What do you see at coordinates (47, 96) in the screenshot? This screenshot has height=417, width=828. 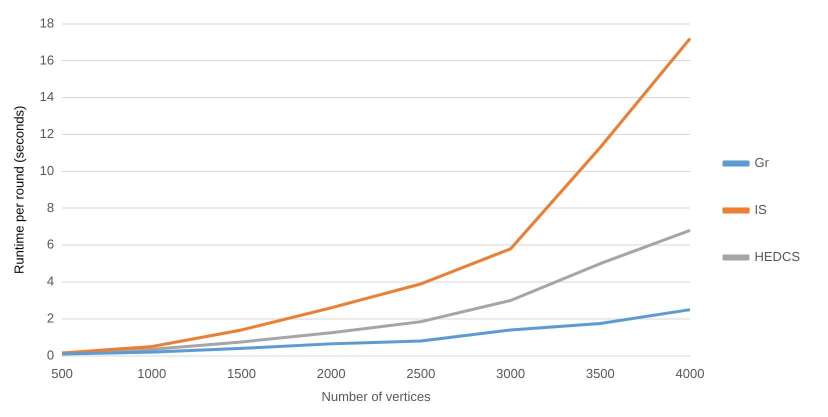 I see `y-tick-label: 14` at bounding box center [47, 96].